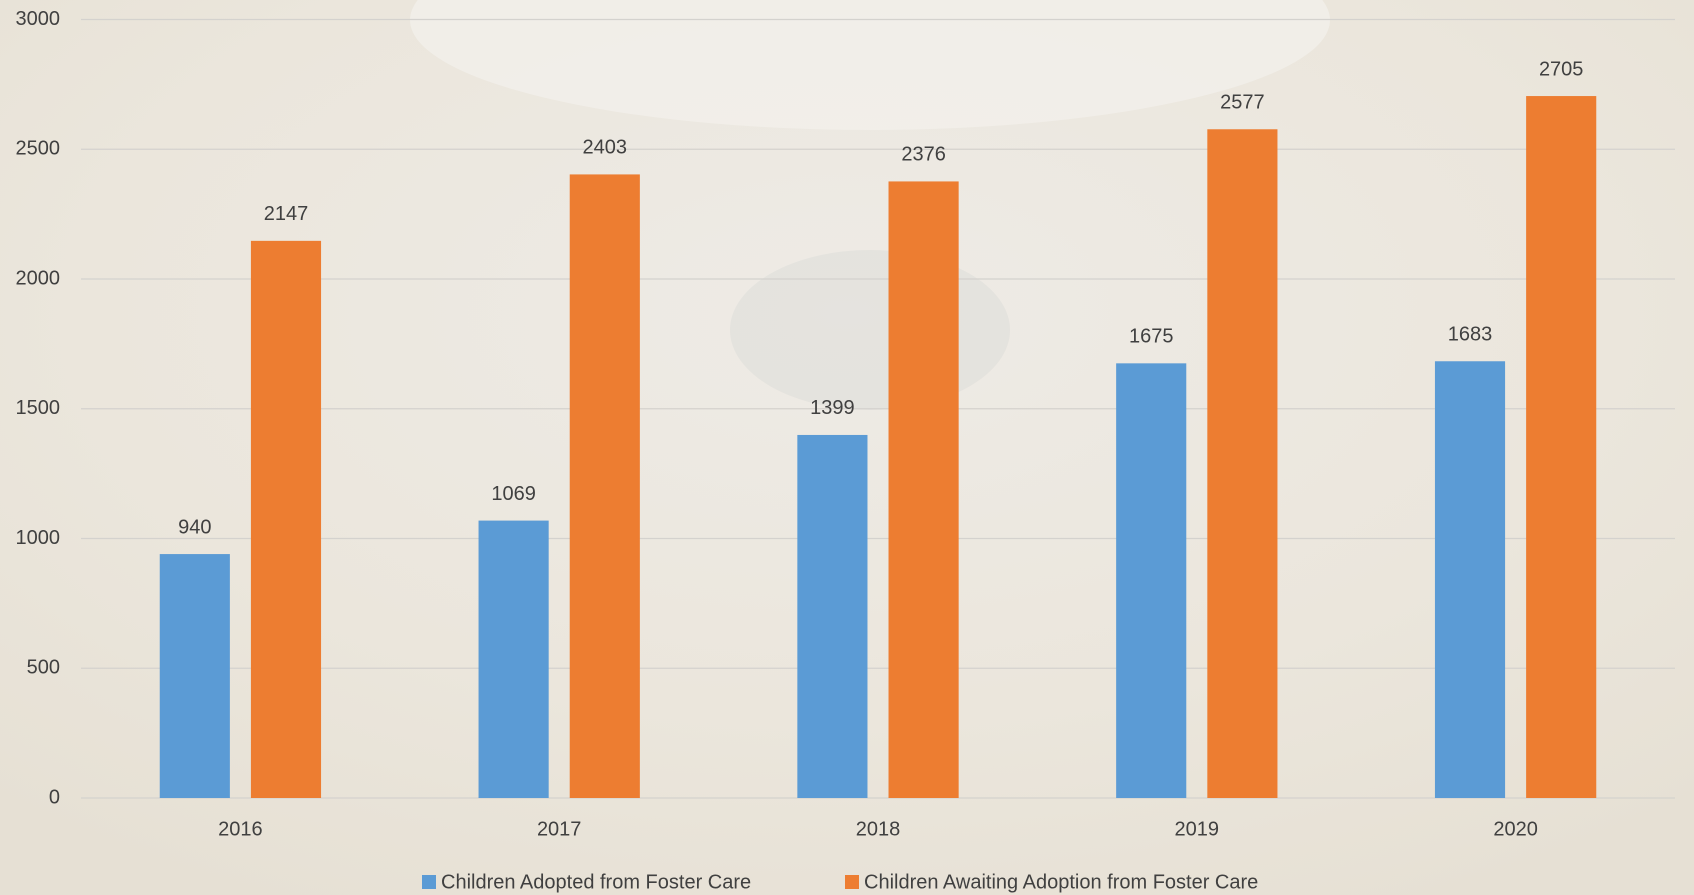  What do you see at coordinates (1151, 337) in the screenshot?
I see `data-label: 1675` at bounding box center [1151, 337].